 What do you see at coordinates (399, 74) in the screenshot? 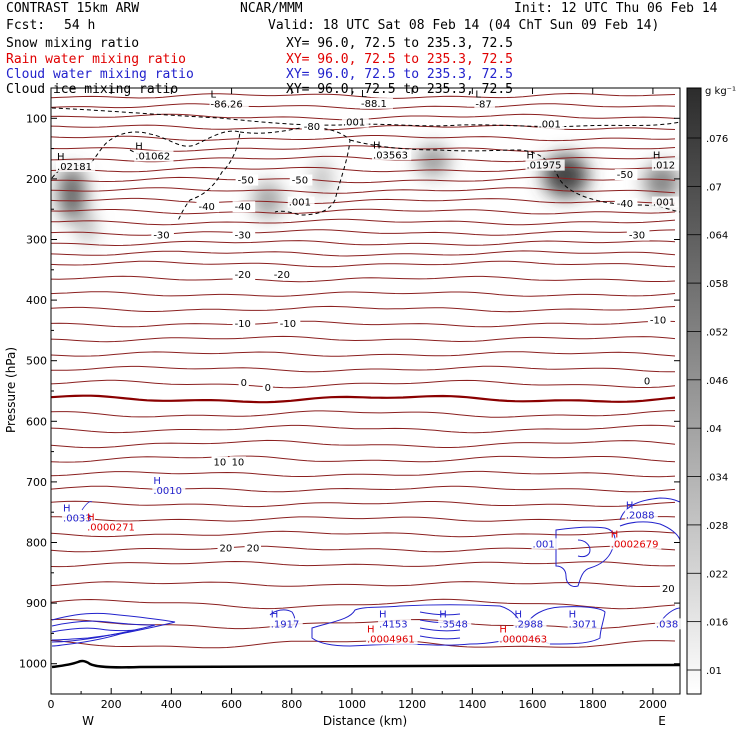
I see `field-cloudwater-xy: XY= 96.0, 72.5 to 235.3, 72.5` at bounding box center [399, 74].